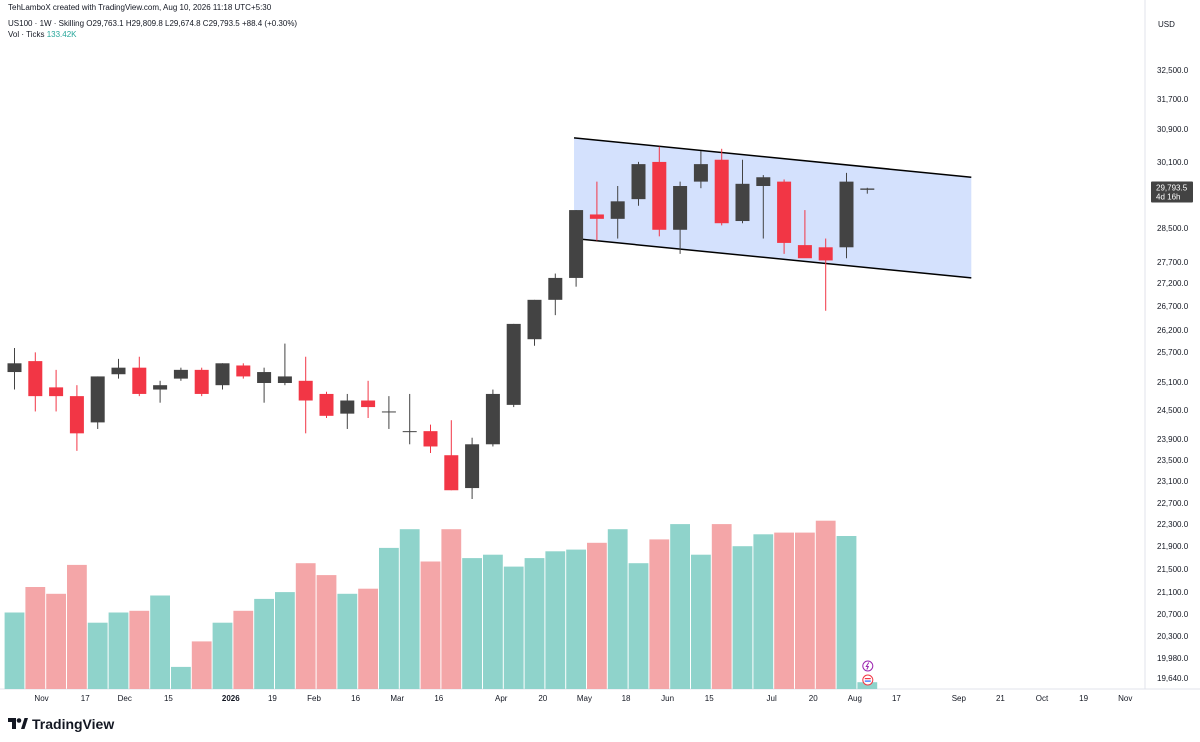 This screenshot has width=1200, height=742. What do you see at coordinates (896, 698) in the screenshot?
I see `time-tick-label: 17` at bounding box center [896, 698].